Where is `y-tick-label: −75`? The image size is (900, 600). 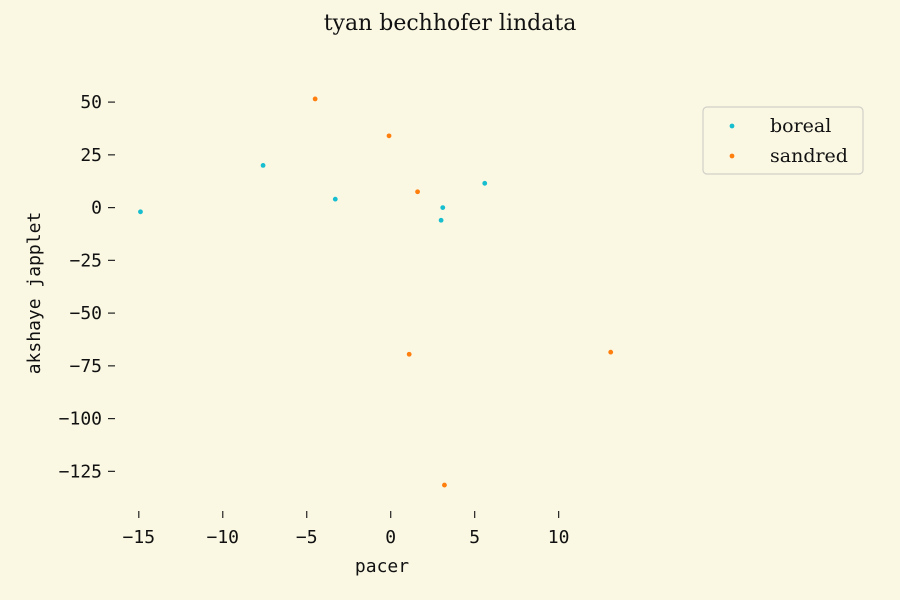 y-tick-label: −75 is located at coordinates (85, 366).